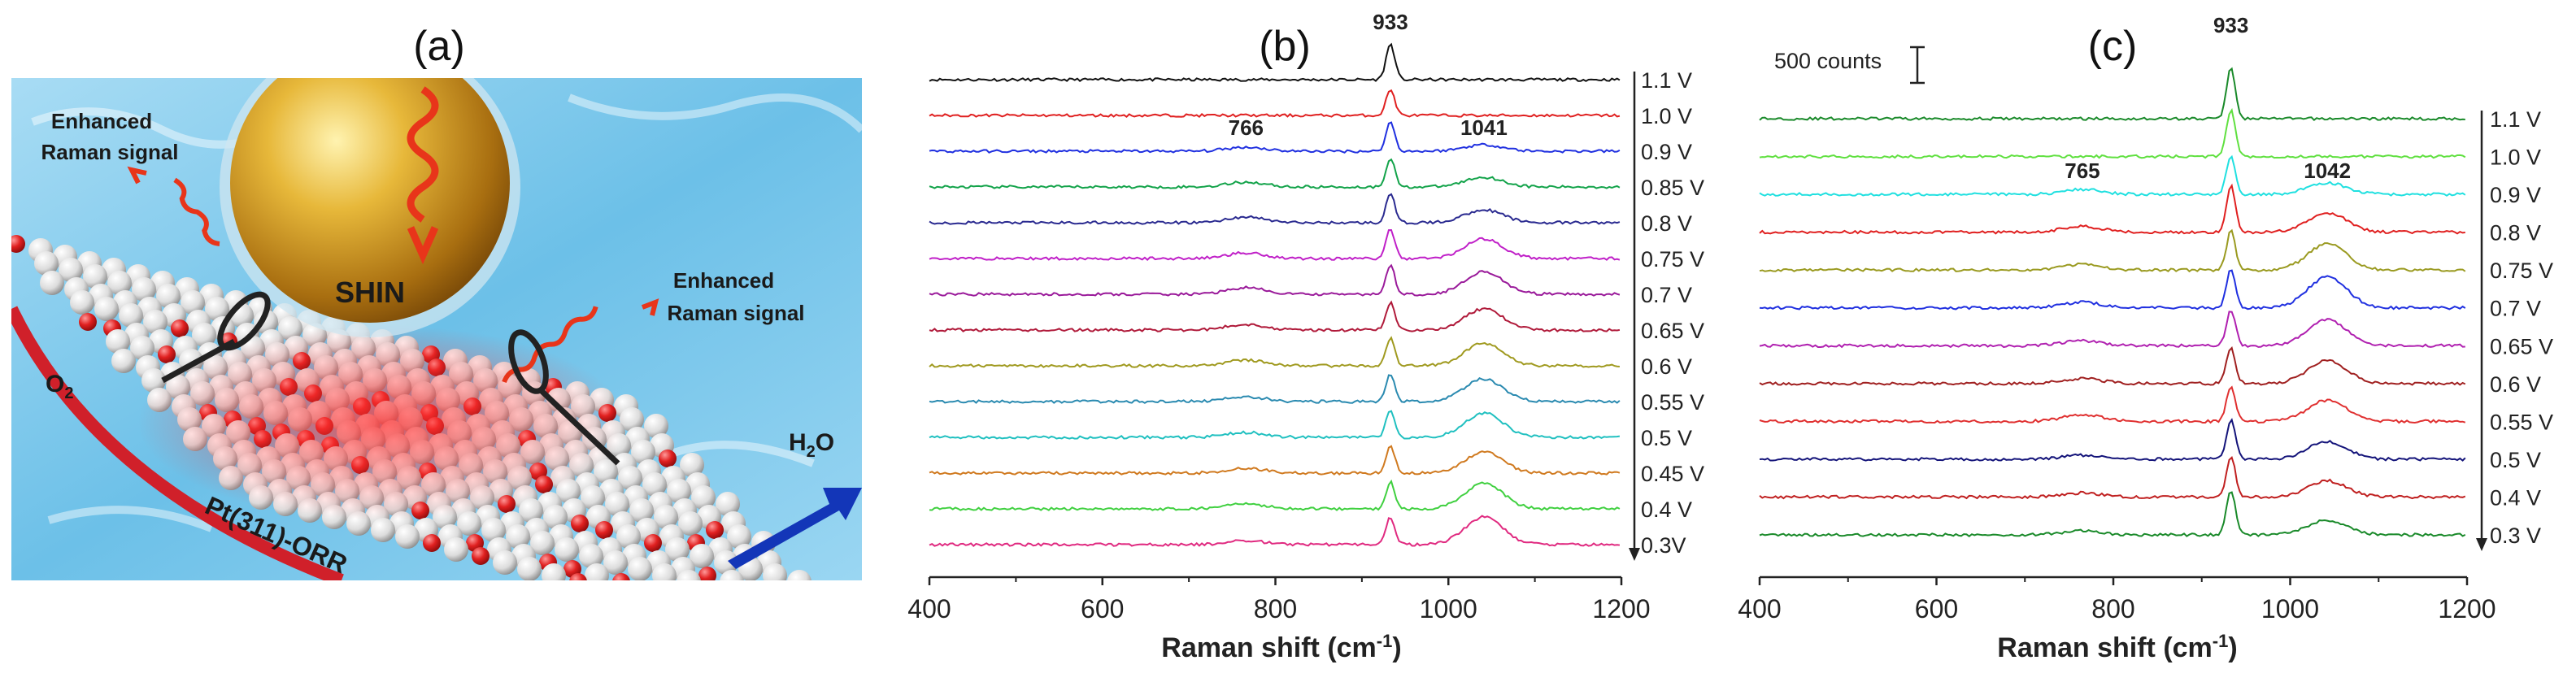  What do you see at coordinates (1484, 127) in the screenshot?
I see `peak-label: 1041` at bounding box center [1484, 127].